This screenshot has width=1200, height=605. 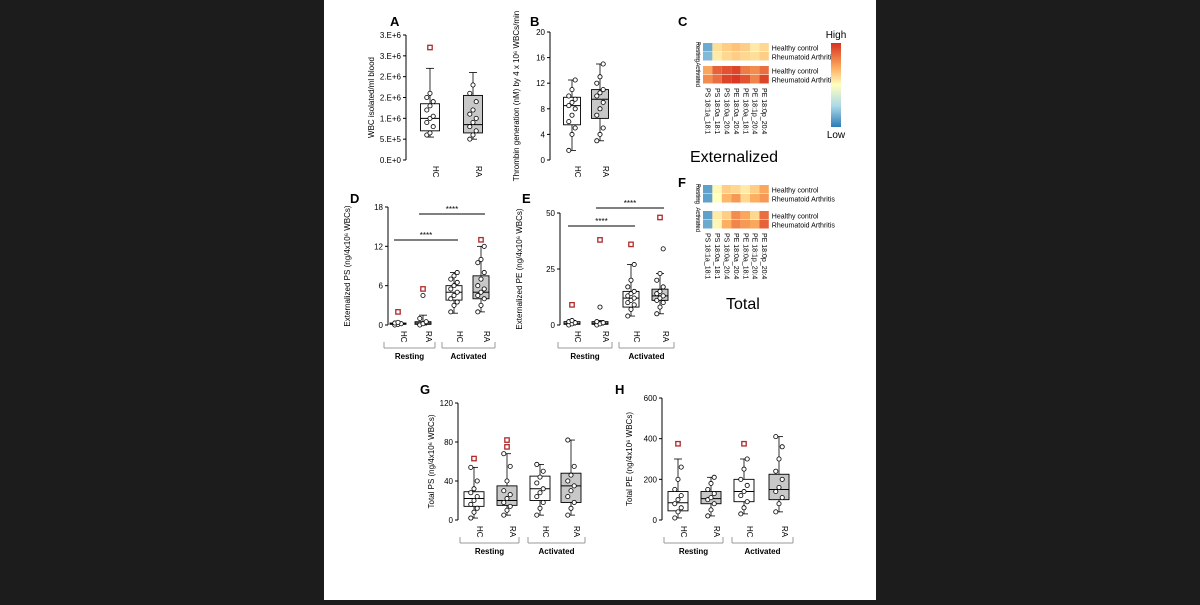 What do you see at coordinates (744, 111) in the screenshot?
I see `heatmap-col-label: PE 18:0a_18:1` at bounding box center [744, 111].